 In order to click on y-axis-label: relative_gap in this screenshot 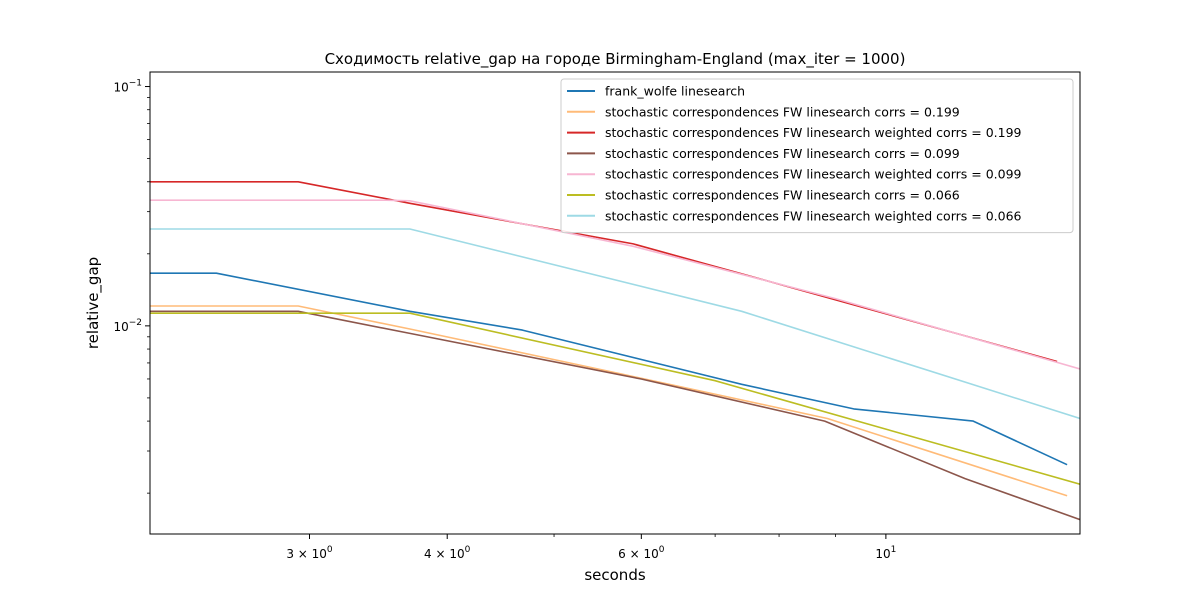, I will do `click(93, 303)`.